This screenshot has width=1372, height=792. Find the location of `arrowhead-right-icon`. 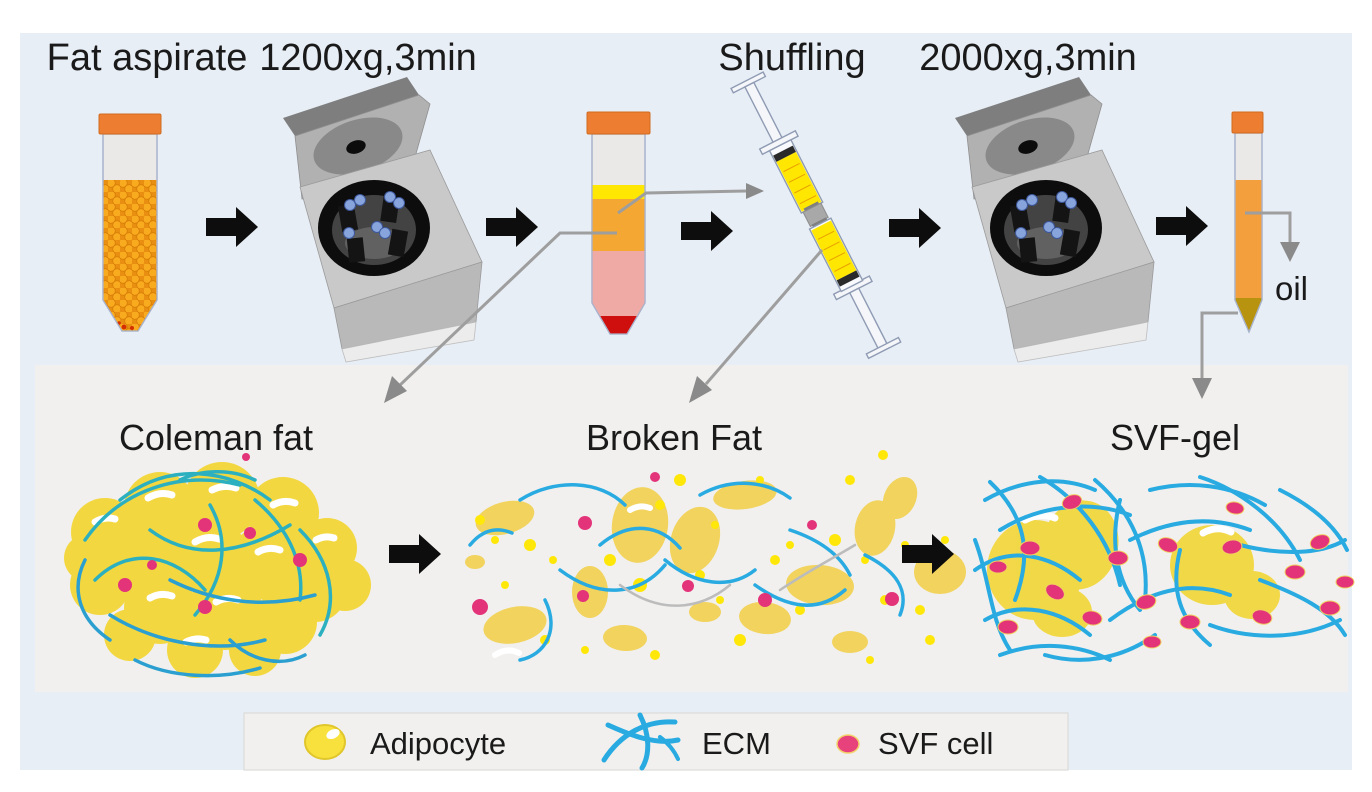

arrowhead-right-icon is located at coordinates (755, 191).